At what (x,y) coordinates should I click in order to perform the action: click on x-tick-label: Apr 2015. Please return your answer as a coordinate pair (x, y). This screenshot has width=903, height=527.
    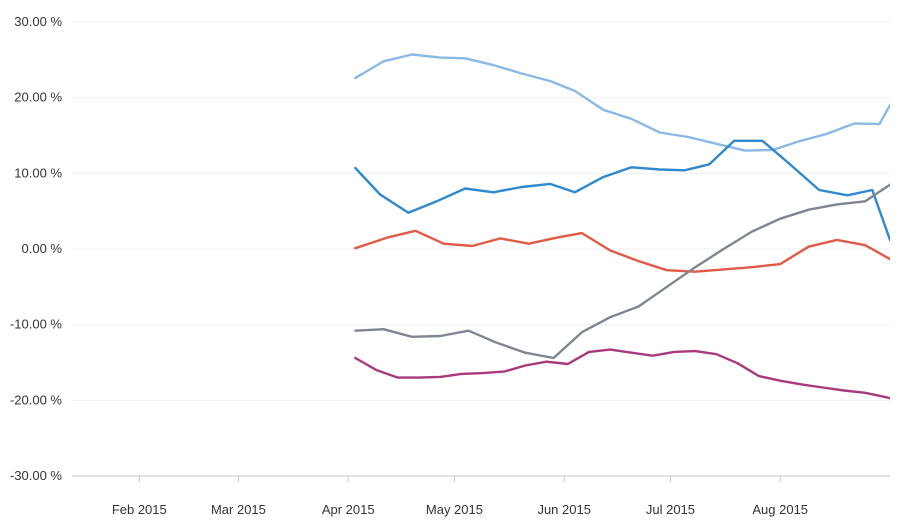
    Looking at the image, I should click on (348, 509).